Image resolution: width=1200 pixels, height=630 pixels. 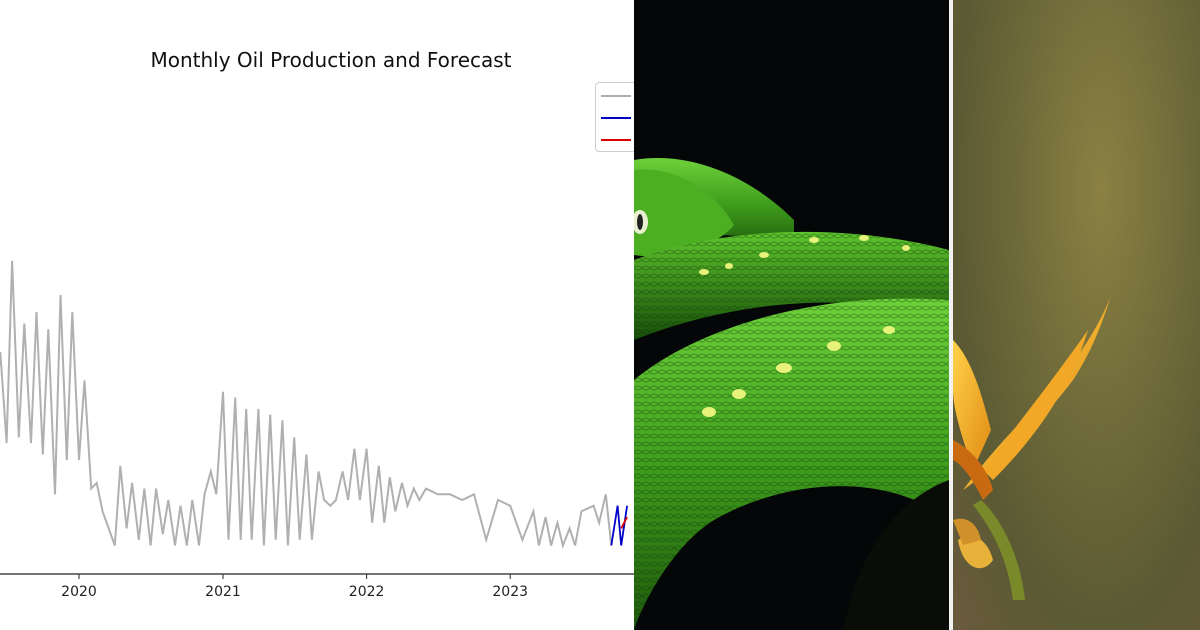 I want to click on x-tick-label: 2021, so click(x=223, y=592).